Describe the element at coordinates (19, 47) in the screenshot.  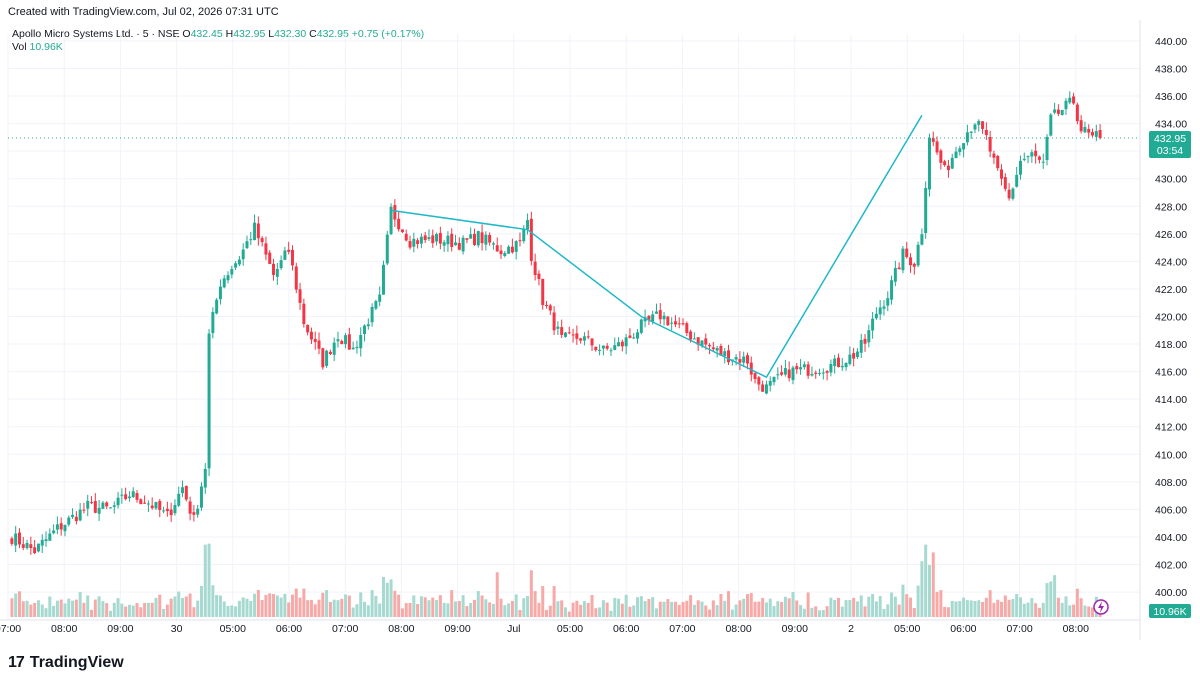
I see `volume-label: Vol` at that location.